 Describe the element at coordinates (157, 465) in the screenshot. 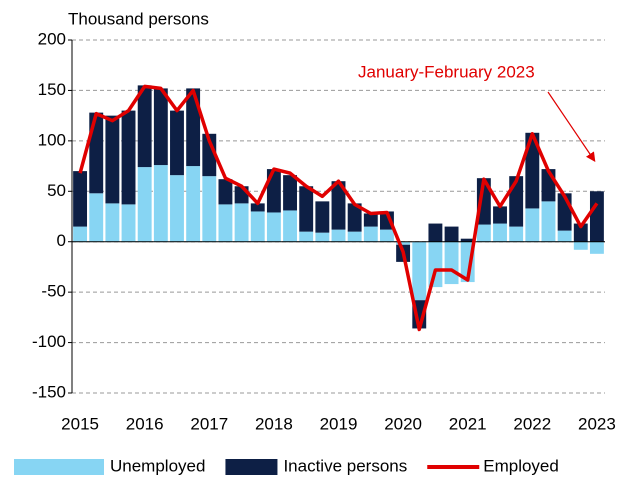

I see `legend-label: Unemployed` at that location.